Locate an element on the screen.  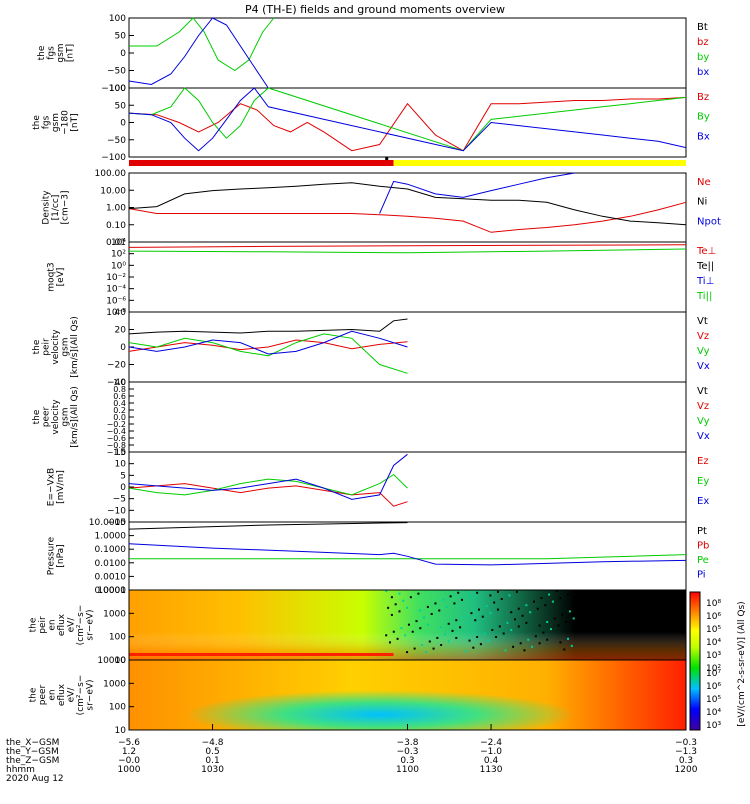
legend-label: Pi is located at coordinates (701, 575).